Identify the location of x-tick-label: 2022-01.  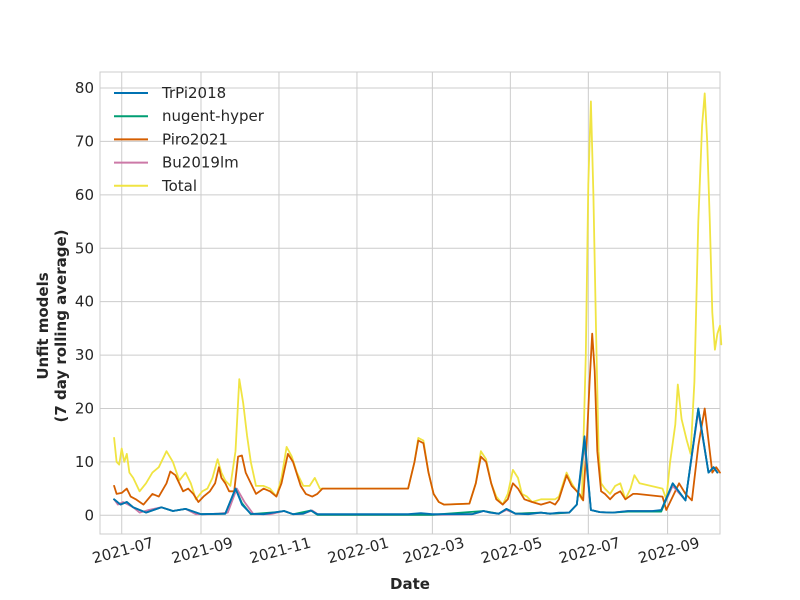
(358, 551).